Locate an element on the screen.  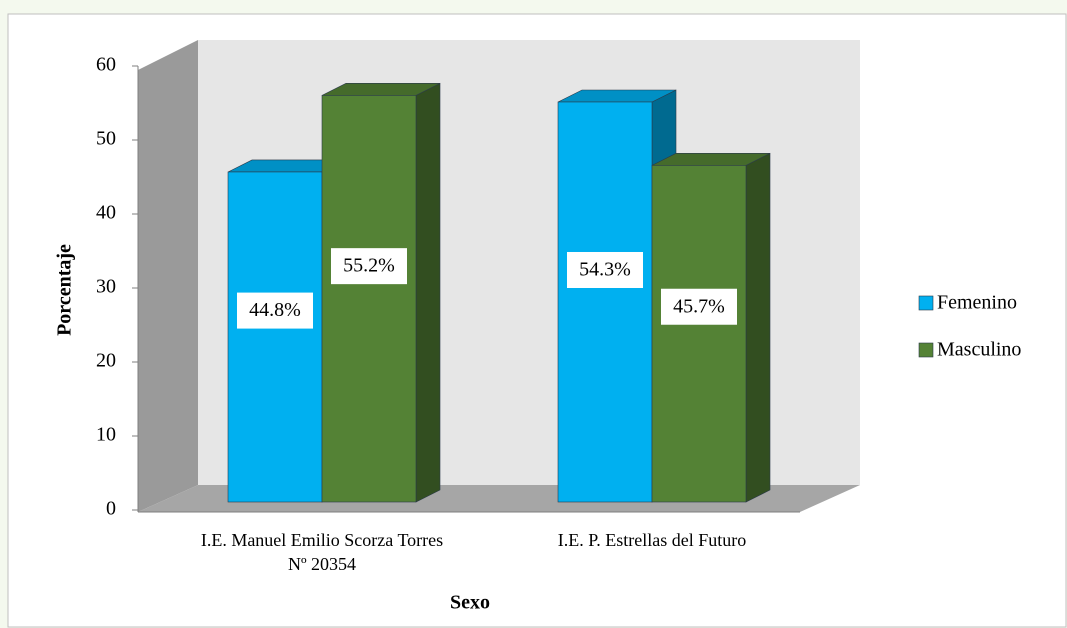
bar: 45.7% is located at coordinates (711, 327).